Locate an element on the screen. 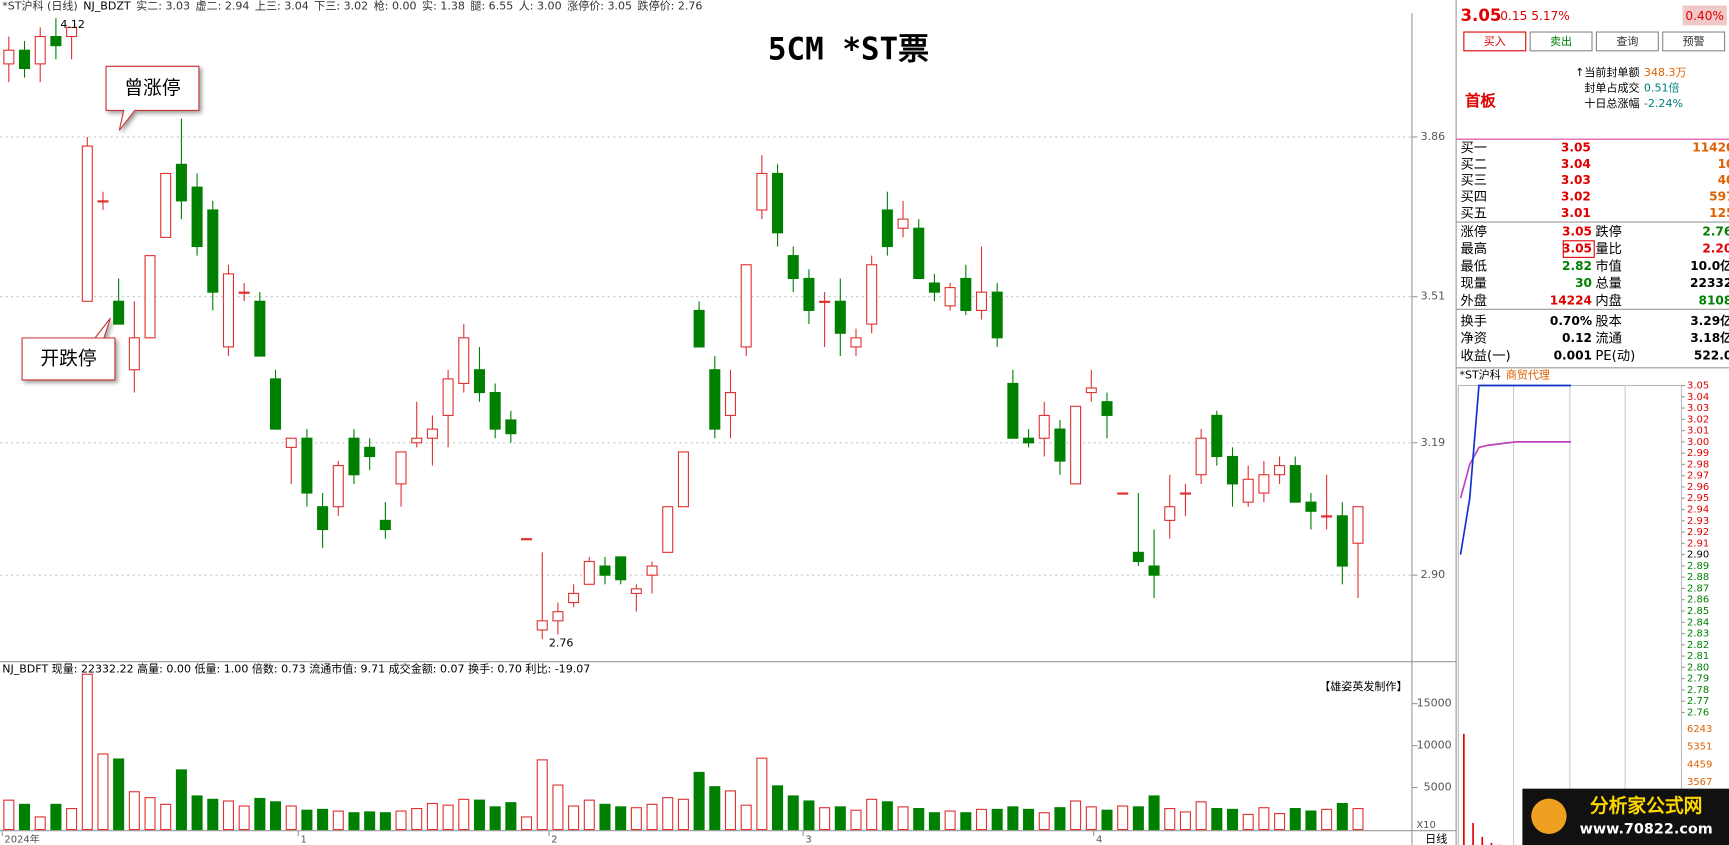 This screenshot has height=845, width=1729. annotation: 曾涨停 is located at coordinates (152, 88).